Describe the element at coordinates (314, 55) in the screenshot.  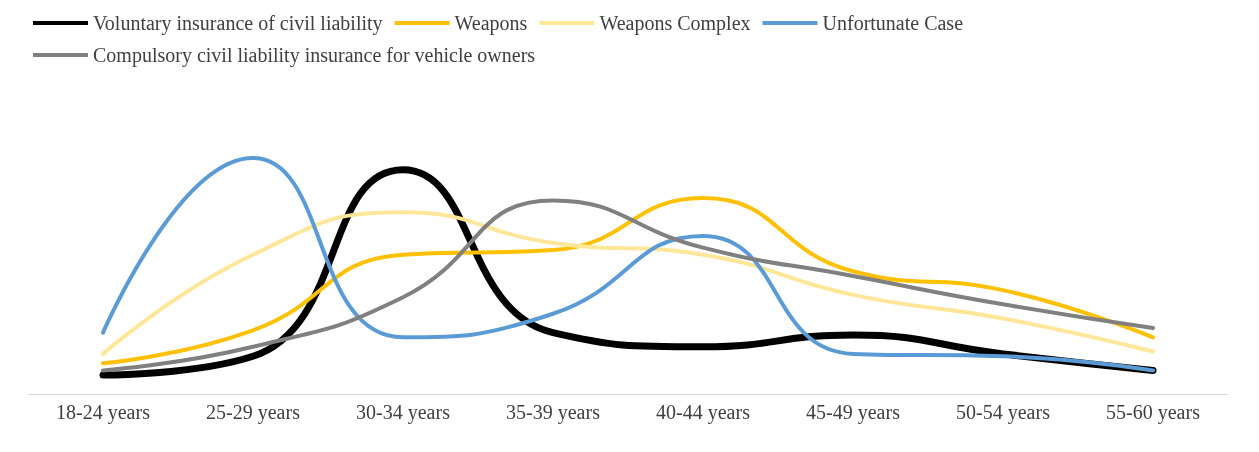
I see `legend-label: Compulsory civil liability insurance for vehicle owners` at that location.